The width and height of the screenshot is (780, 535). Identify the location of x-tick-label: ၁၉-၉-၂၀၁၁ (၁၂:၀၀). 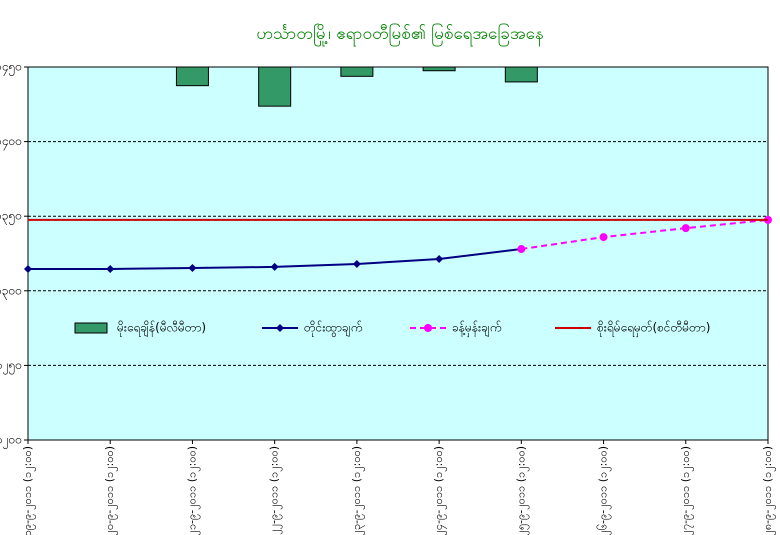
(28, 490).